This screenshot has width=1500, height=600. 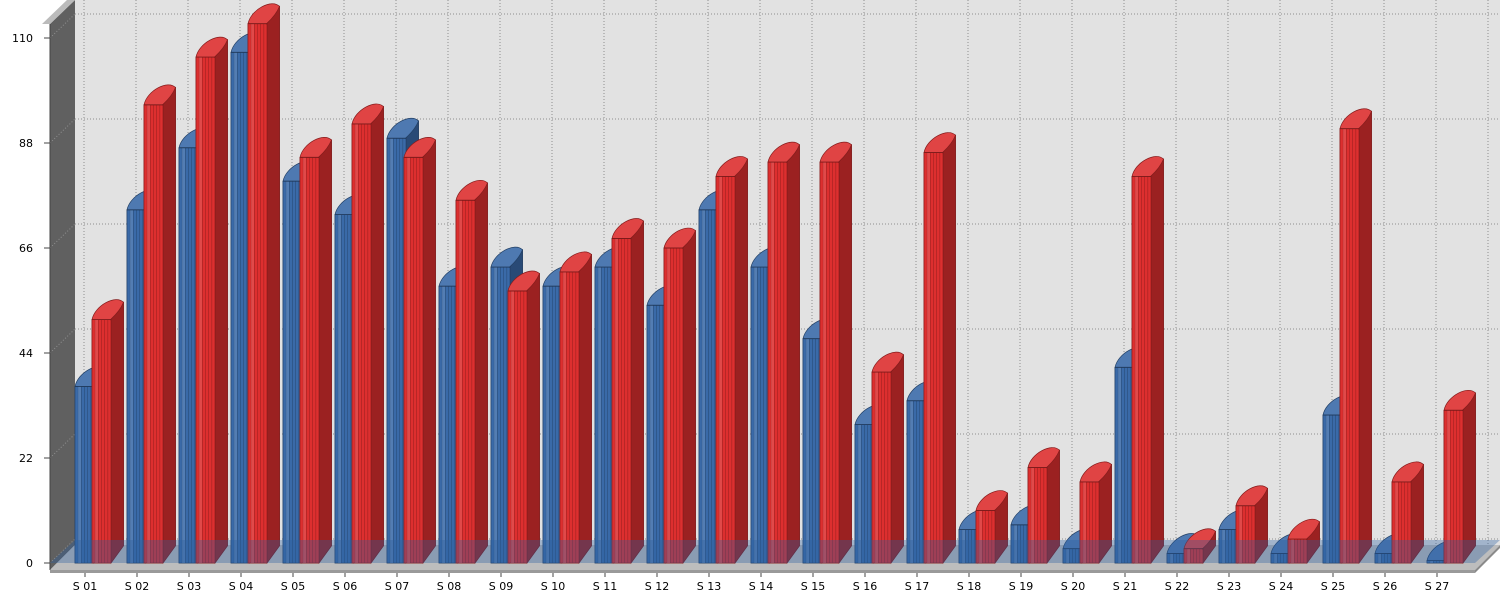 I want to click on x-tick-label: S 10, so click(x=553, y=586).